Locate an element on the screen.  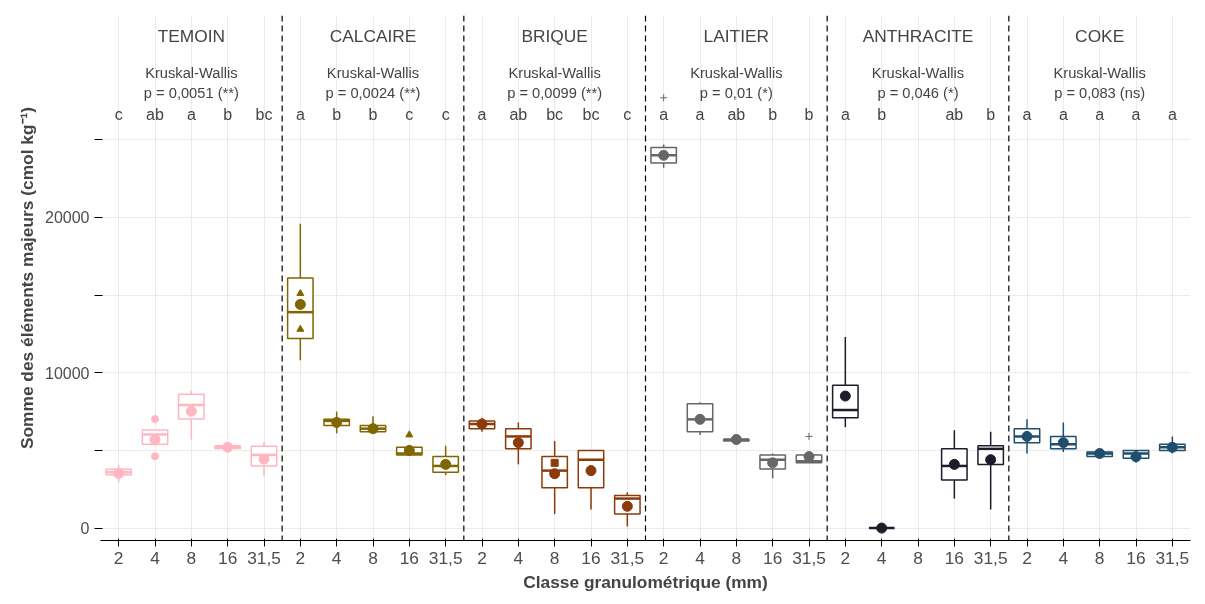
annotation: Kruskal-Wallis p = 0,083 (ns) is located at coordinates (1099, 83).